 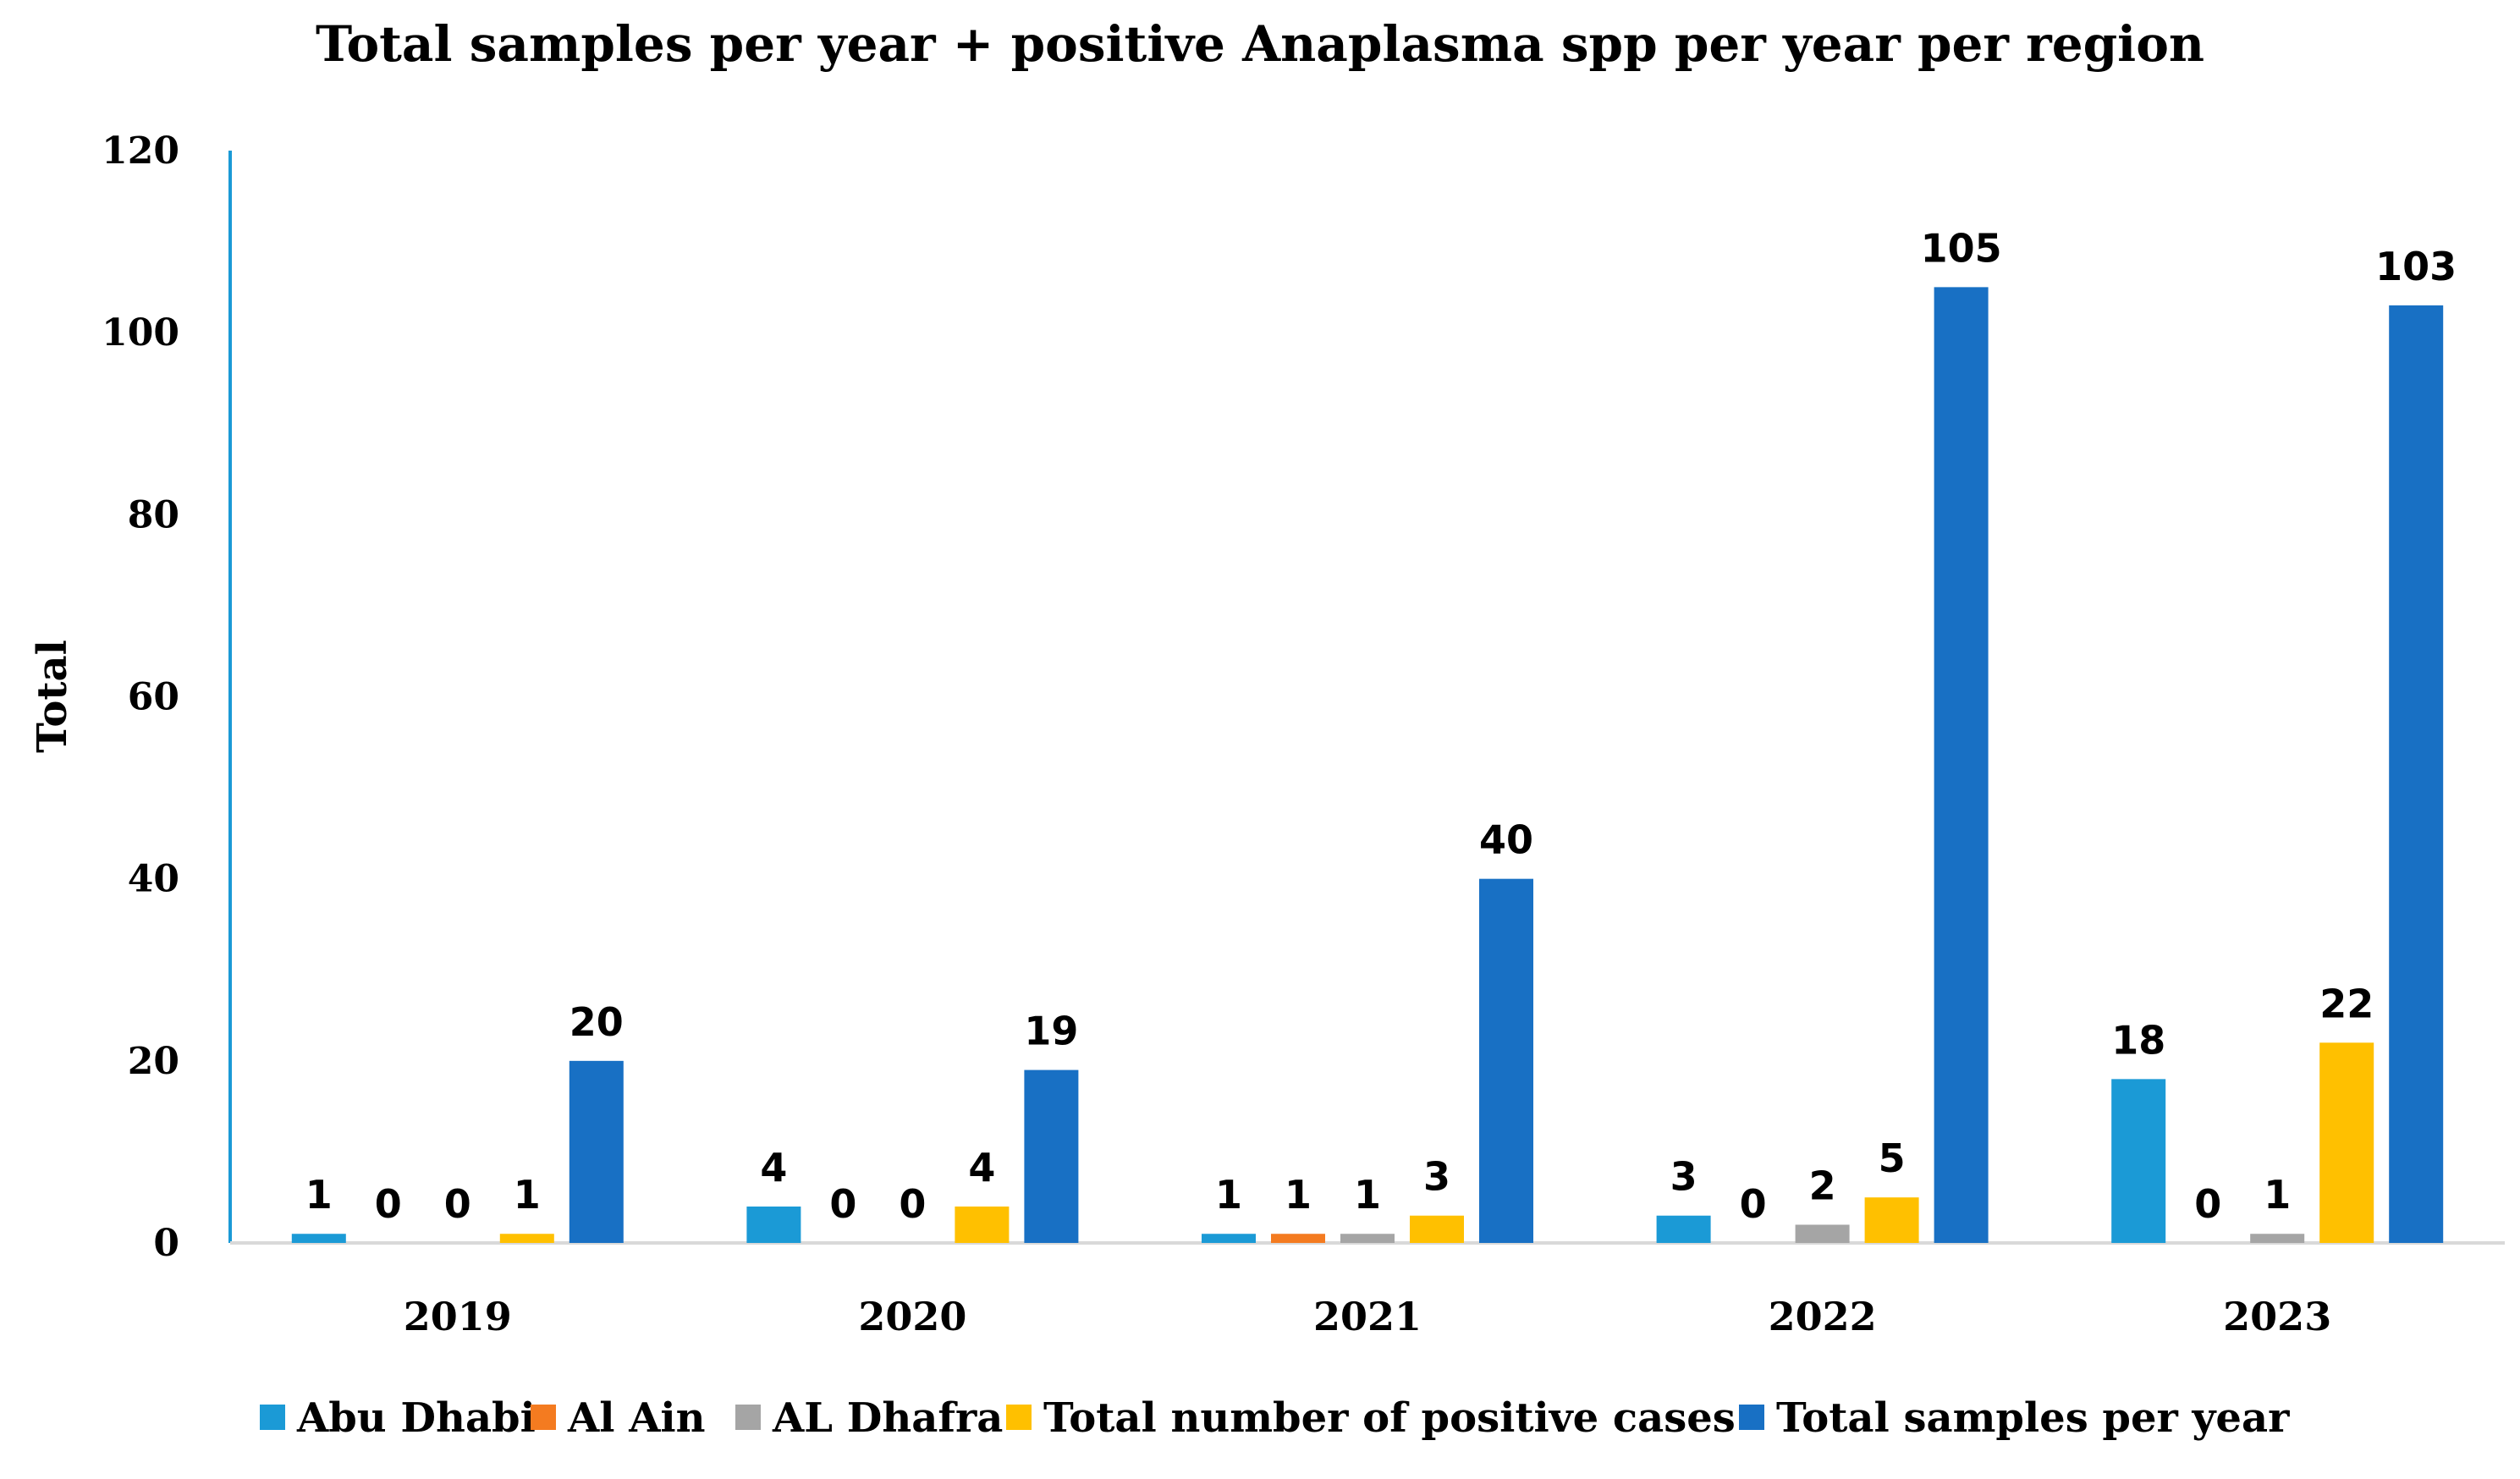 What do you see at coordinates (1051, 1031) in the screenshot?
I see `data-label: 19` at bounding box center [1051, 1031].